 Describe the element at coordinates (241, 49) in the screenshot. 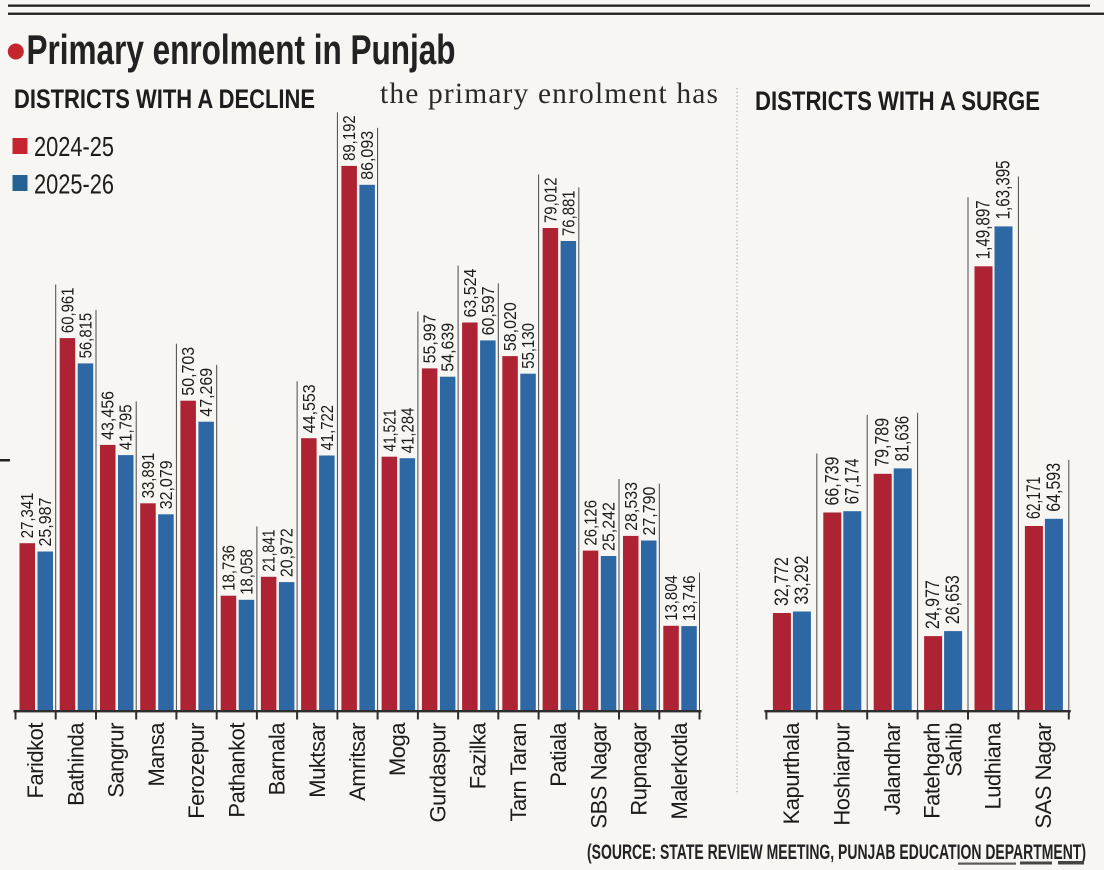

I see `svg-text: Primary enrolment in Punjab` at that location.